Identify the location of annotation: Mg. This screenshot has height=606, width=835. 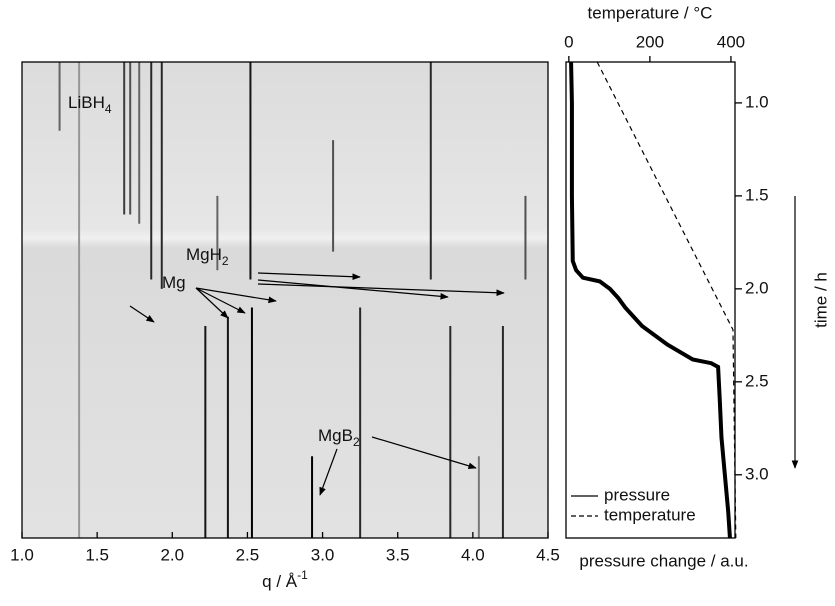
(174, 282).